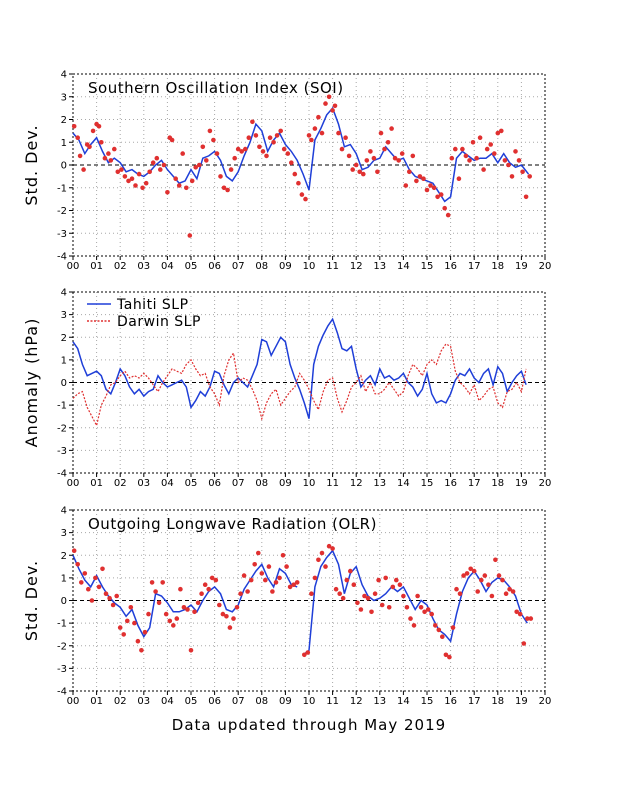 The height and width of the screenshot is (804, 618). Describe the element at coordinates (415, 602) in the screenshot. I see `series-line` at that location.